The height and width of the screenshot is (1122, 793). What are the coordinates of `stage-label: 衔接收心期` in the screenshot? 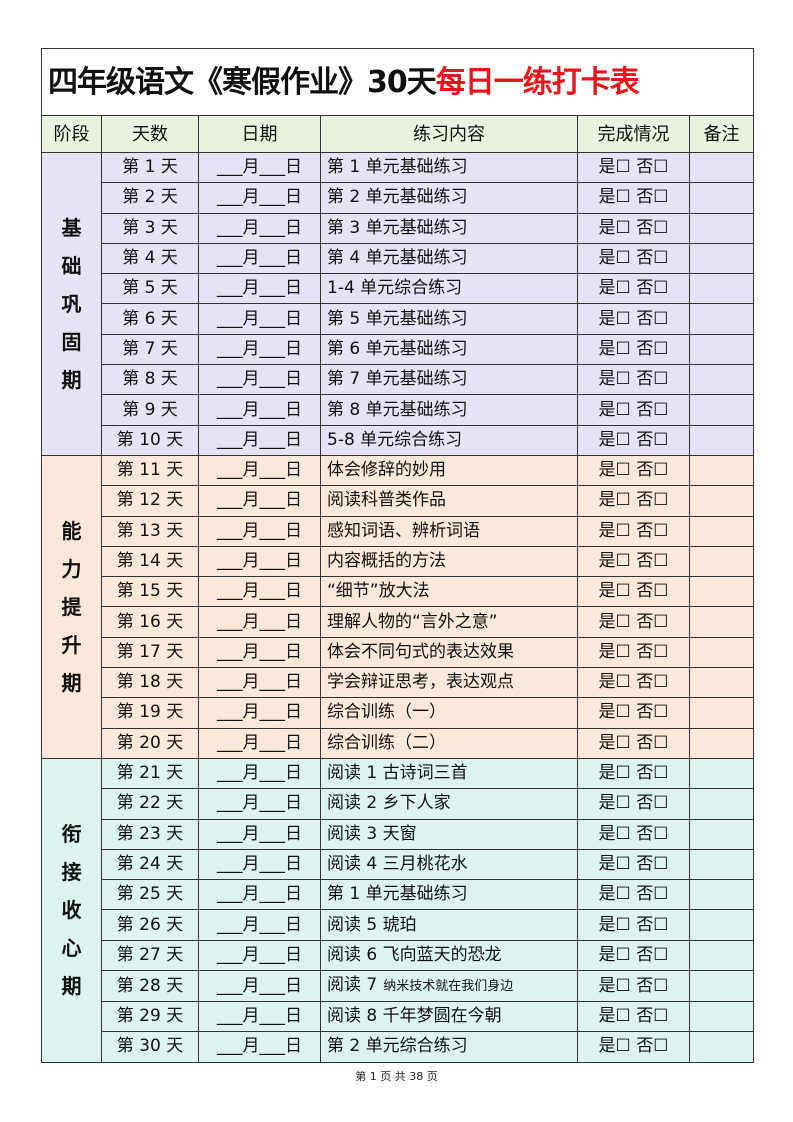 It's located at (71, 910).